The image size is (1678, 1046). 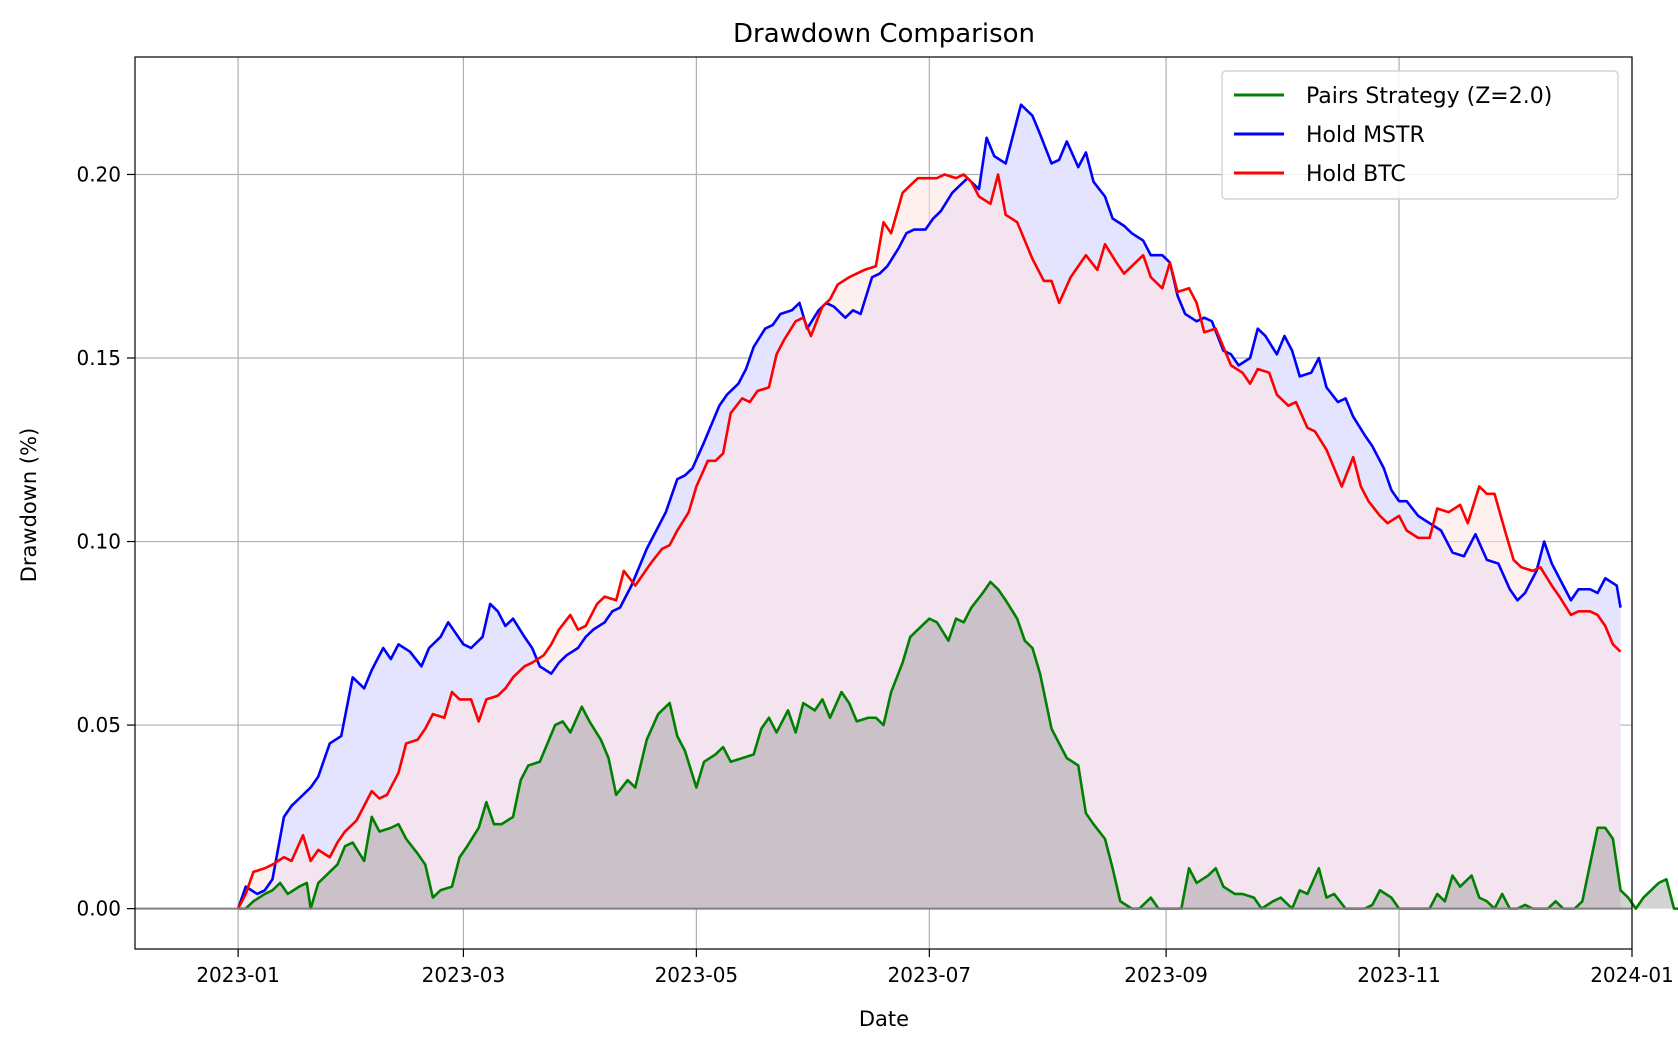 What do you see at coordinates (930, 975) in the screenshot?
I see `x-tick-label: 2023-07` at bounding box center [930, 975].